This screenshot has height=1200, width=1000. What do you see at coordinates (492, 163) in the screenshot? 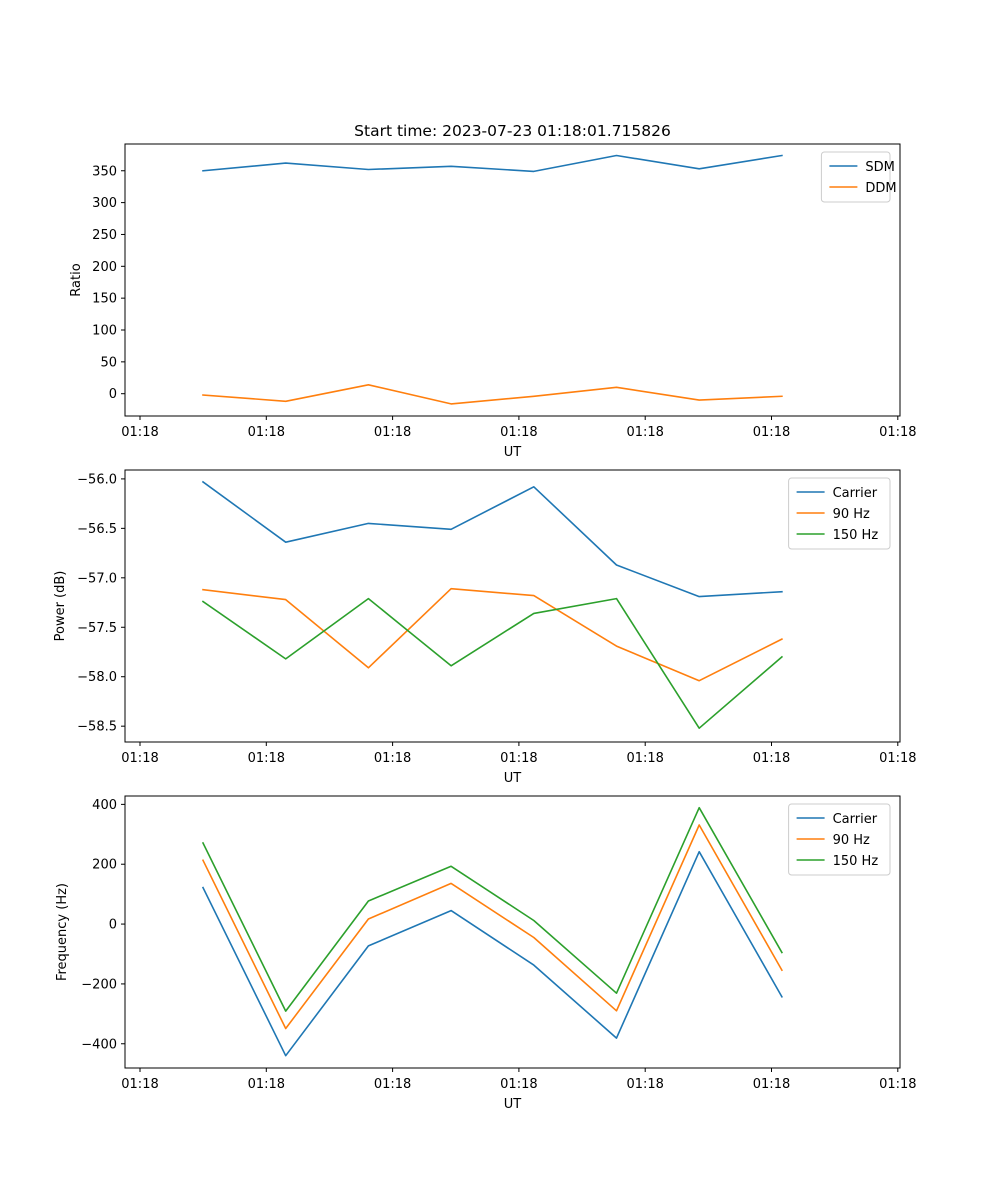
I see `series-line-sdm` at bounding box center [492, 163].